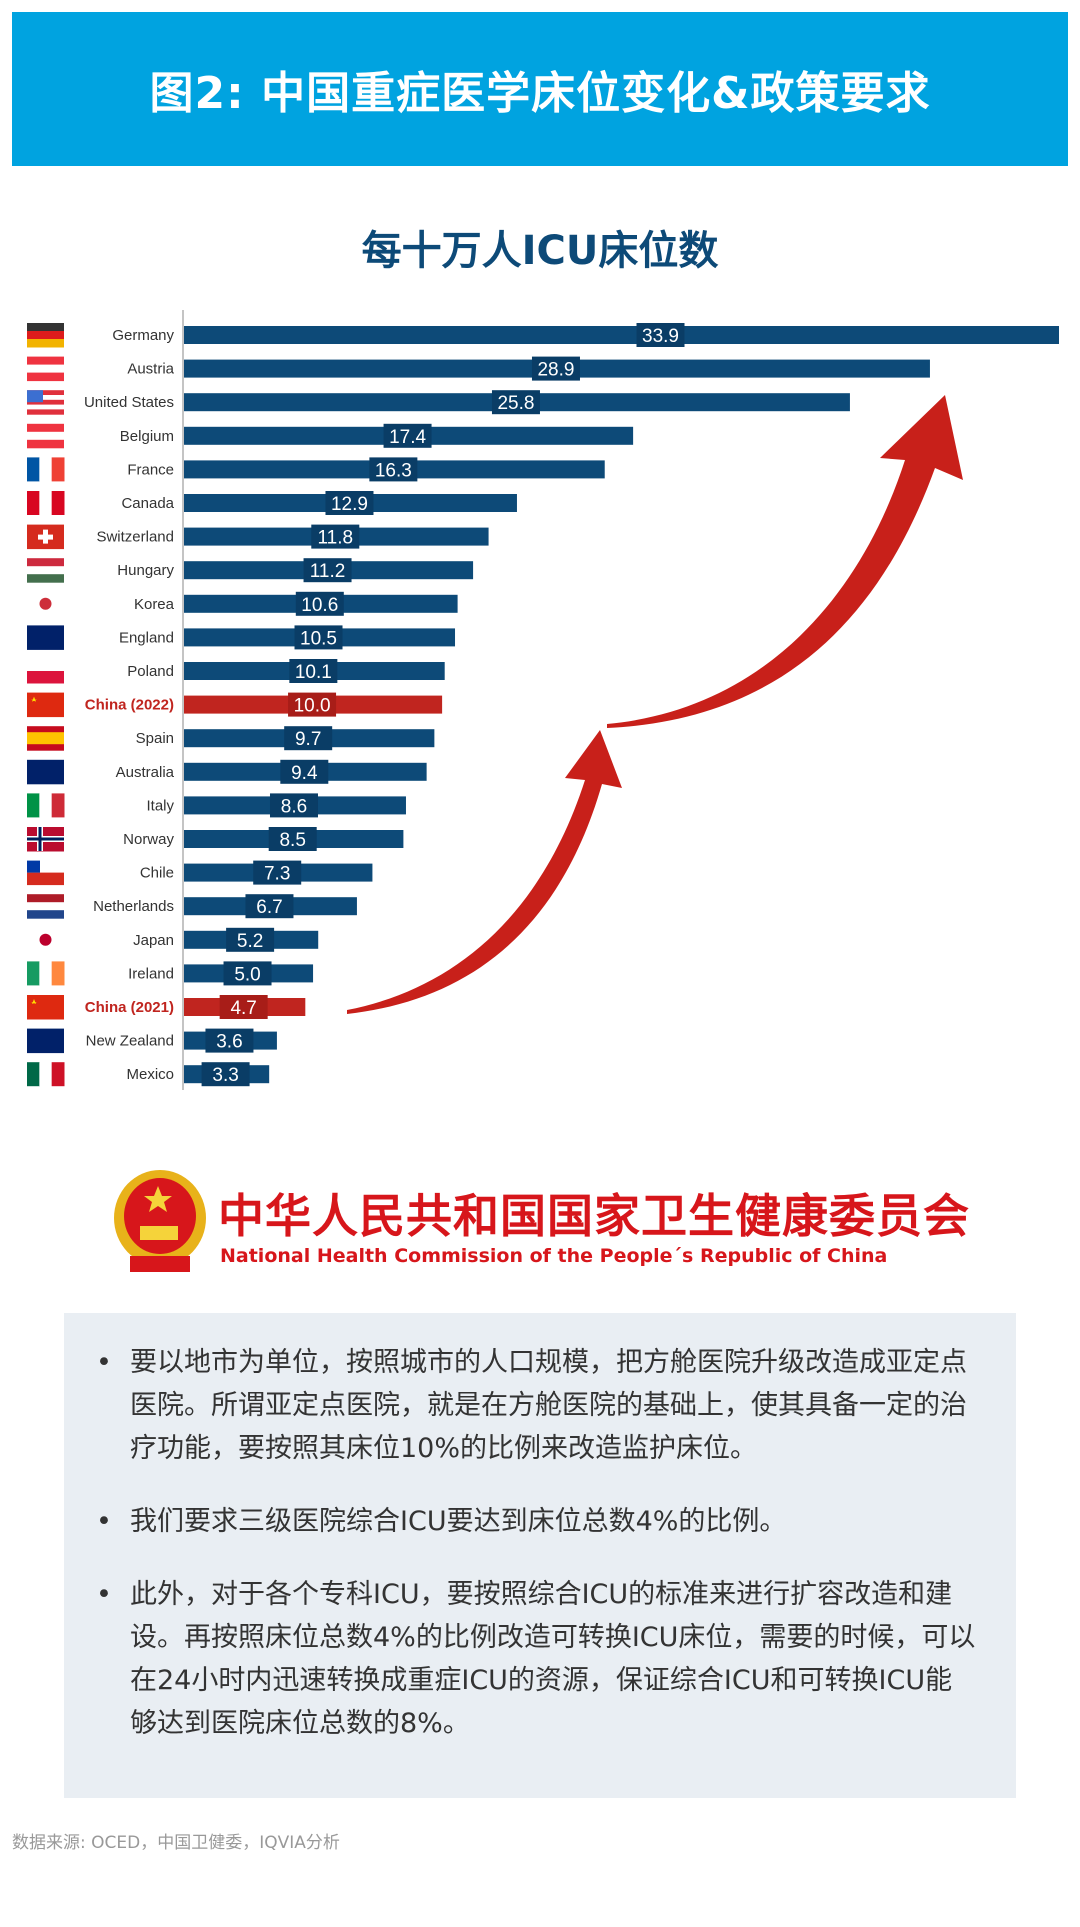 Image resolution: width=1080 pixels, height=1927 pixels. What do you see at coordinates (147, 436) in the screenshot?
I see `category-label: Belgium` at bounding box center [147, 436].